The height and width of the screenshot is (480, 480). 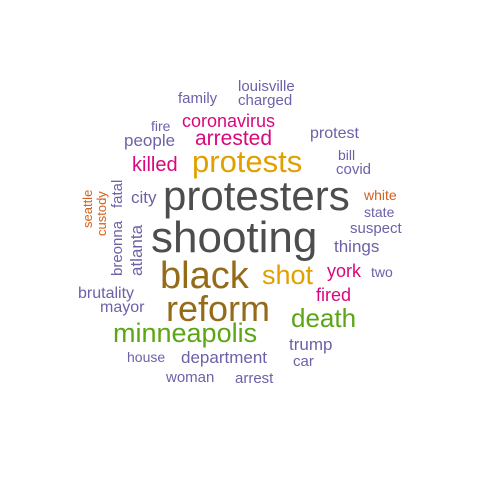 I want to click on word-bill: bill, so click(x=347, y=155).